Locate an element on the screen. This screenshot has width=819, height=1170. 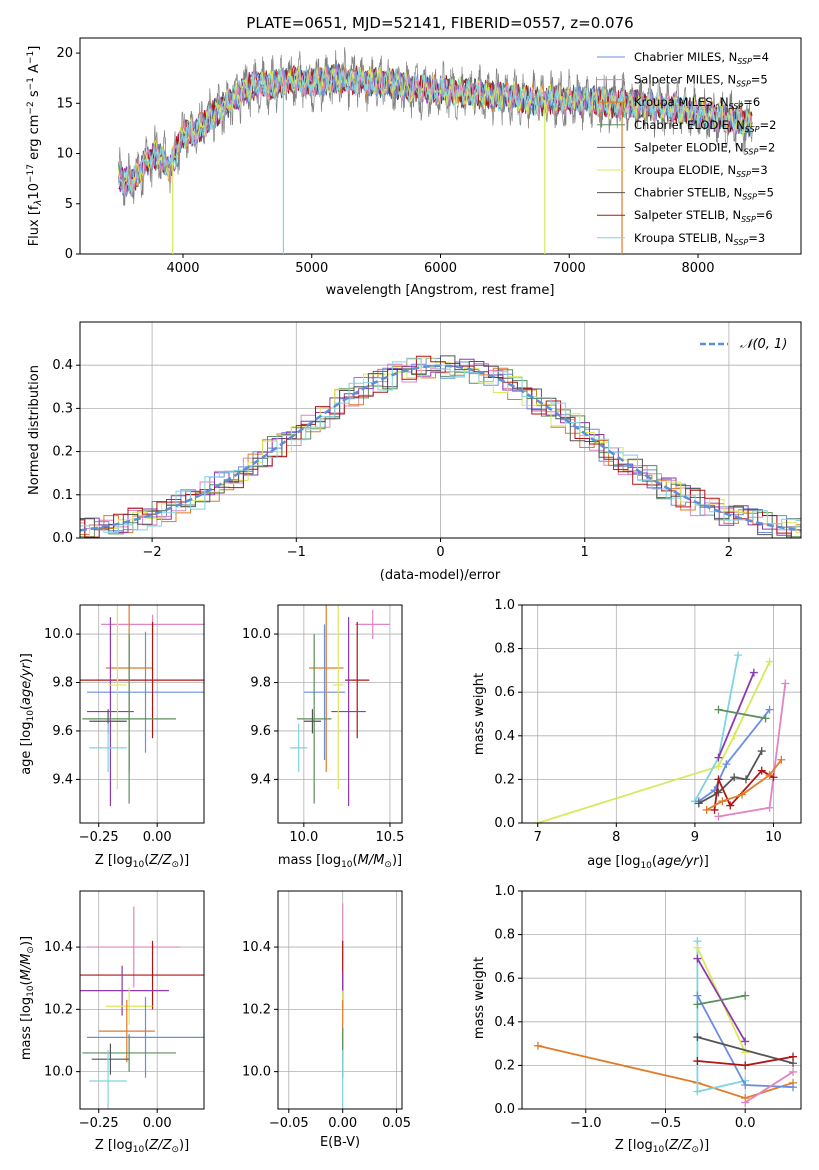
residual-hist-chabrier-stelib is located at coordinates (440, 446).